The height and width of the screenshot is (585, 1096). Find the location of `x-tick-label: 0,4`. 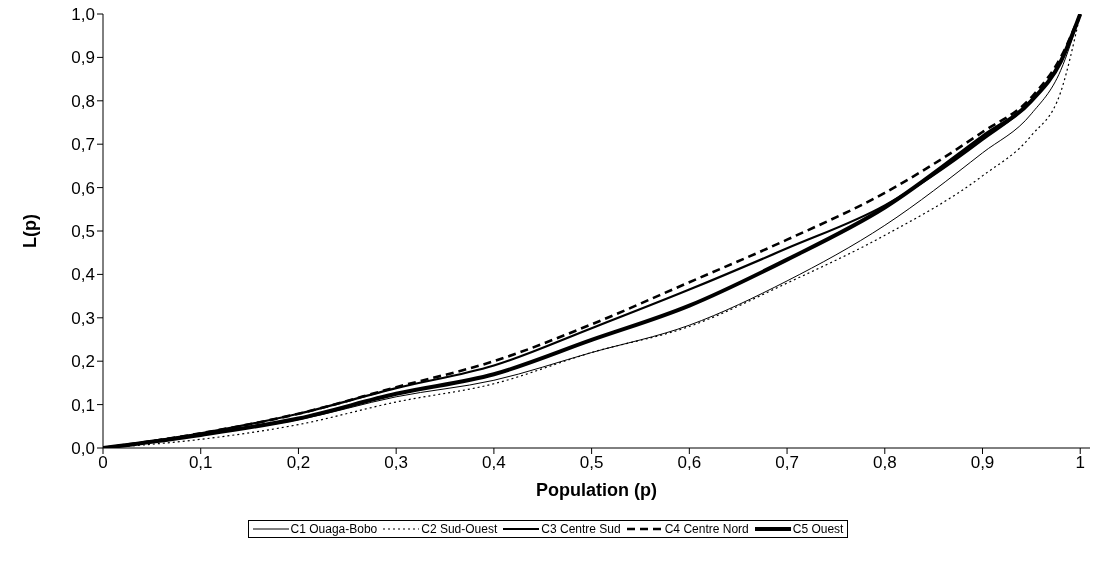

x-tick-label: 0,4 is located at coordinates (494, 463).